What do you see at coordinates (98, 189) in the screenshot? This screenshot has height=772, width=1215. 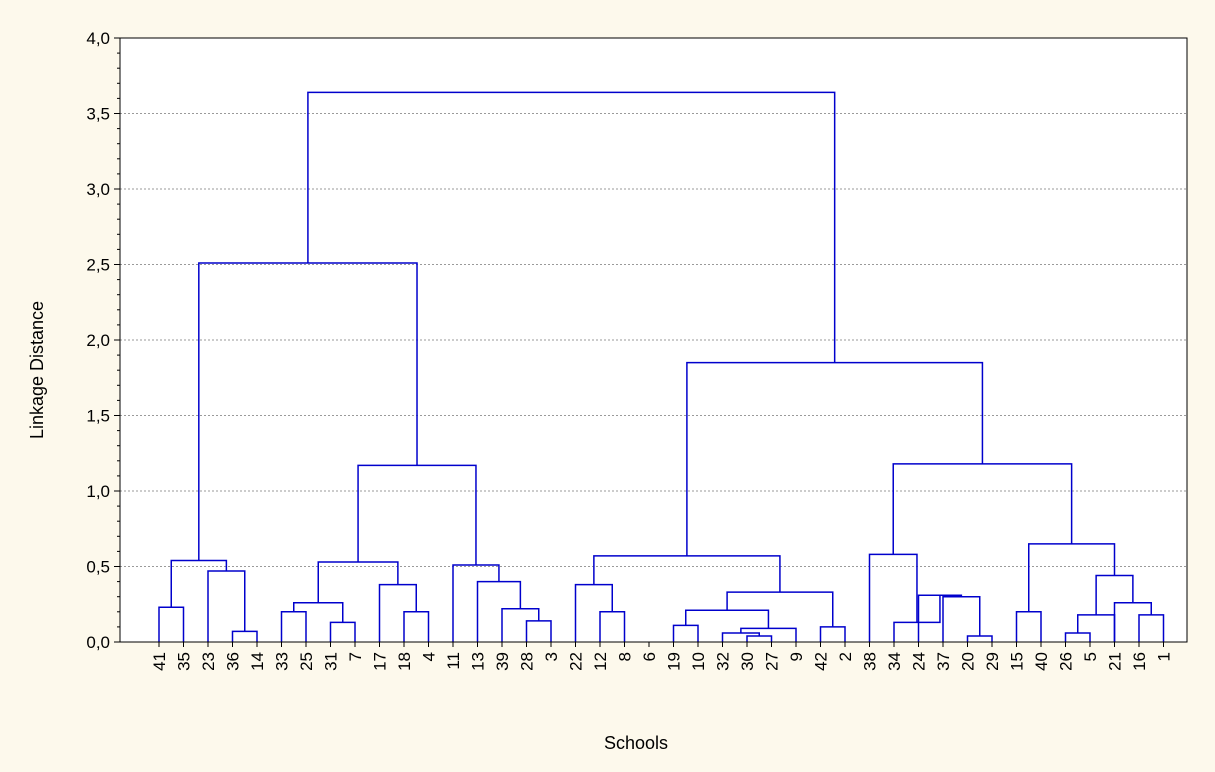 I see `y-tick-label: 3,0` at bounding box center [98, 189].